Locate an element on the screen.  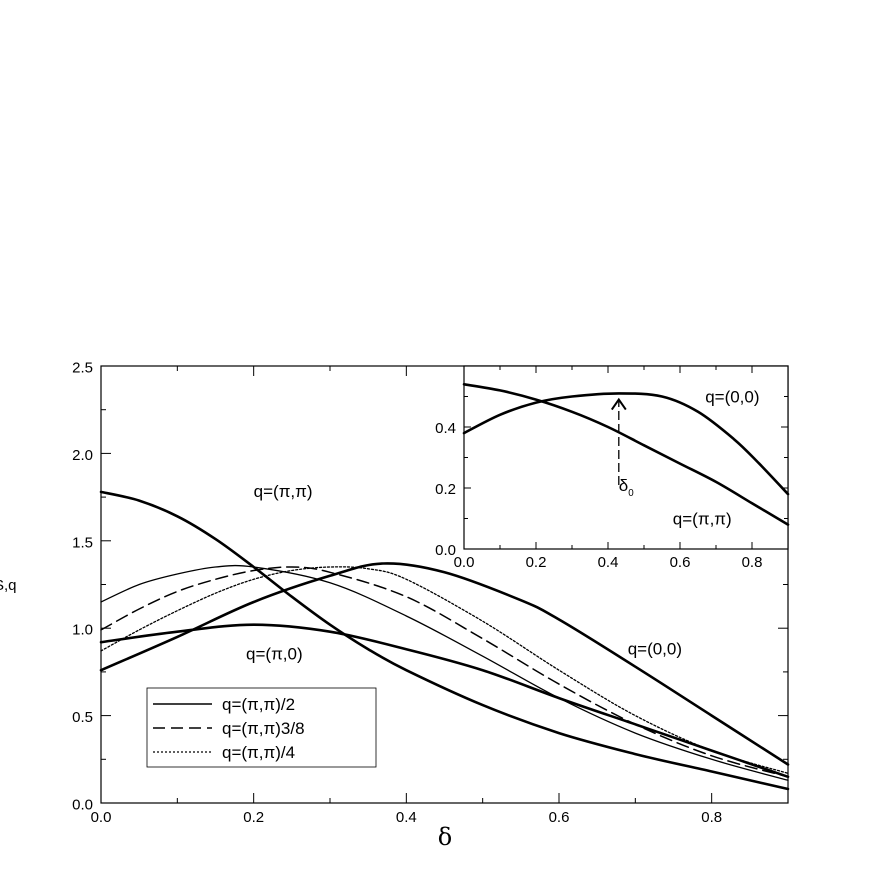
inset-background is located at coordinates (626, 457).